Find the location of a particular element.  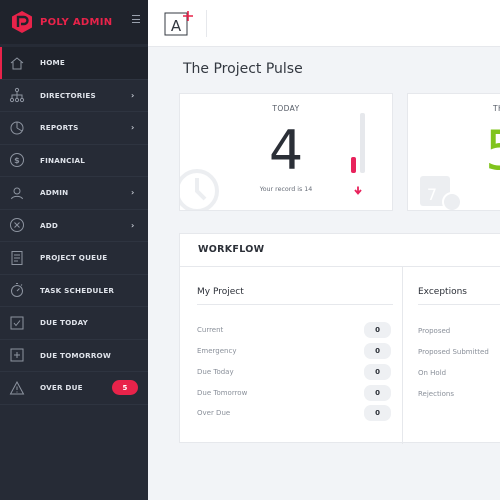

row-label: On Hold is located at coordinates (432, 373).